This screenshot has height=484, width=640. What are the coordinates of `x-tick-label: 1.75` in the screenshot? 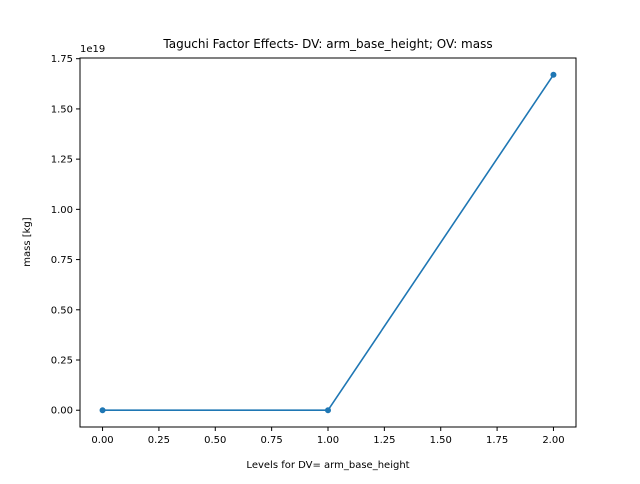 It's located at (497, 440).